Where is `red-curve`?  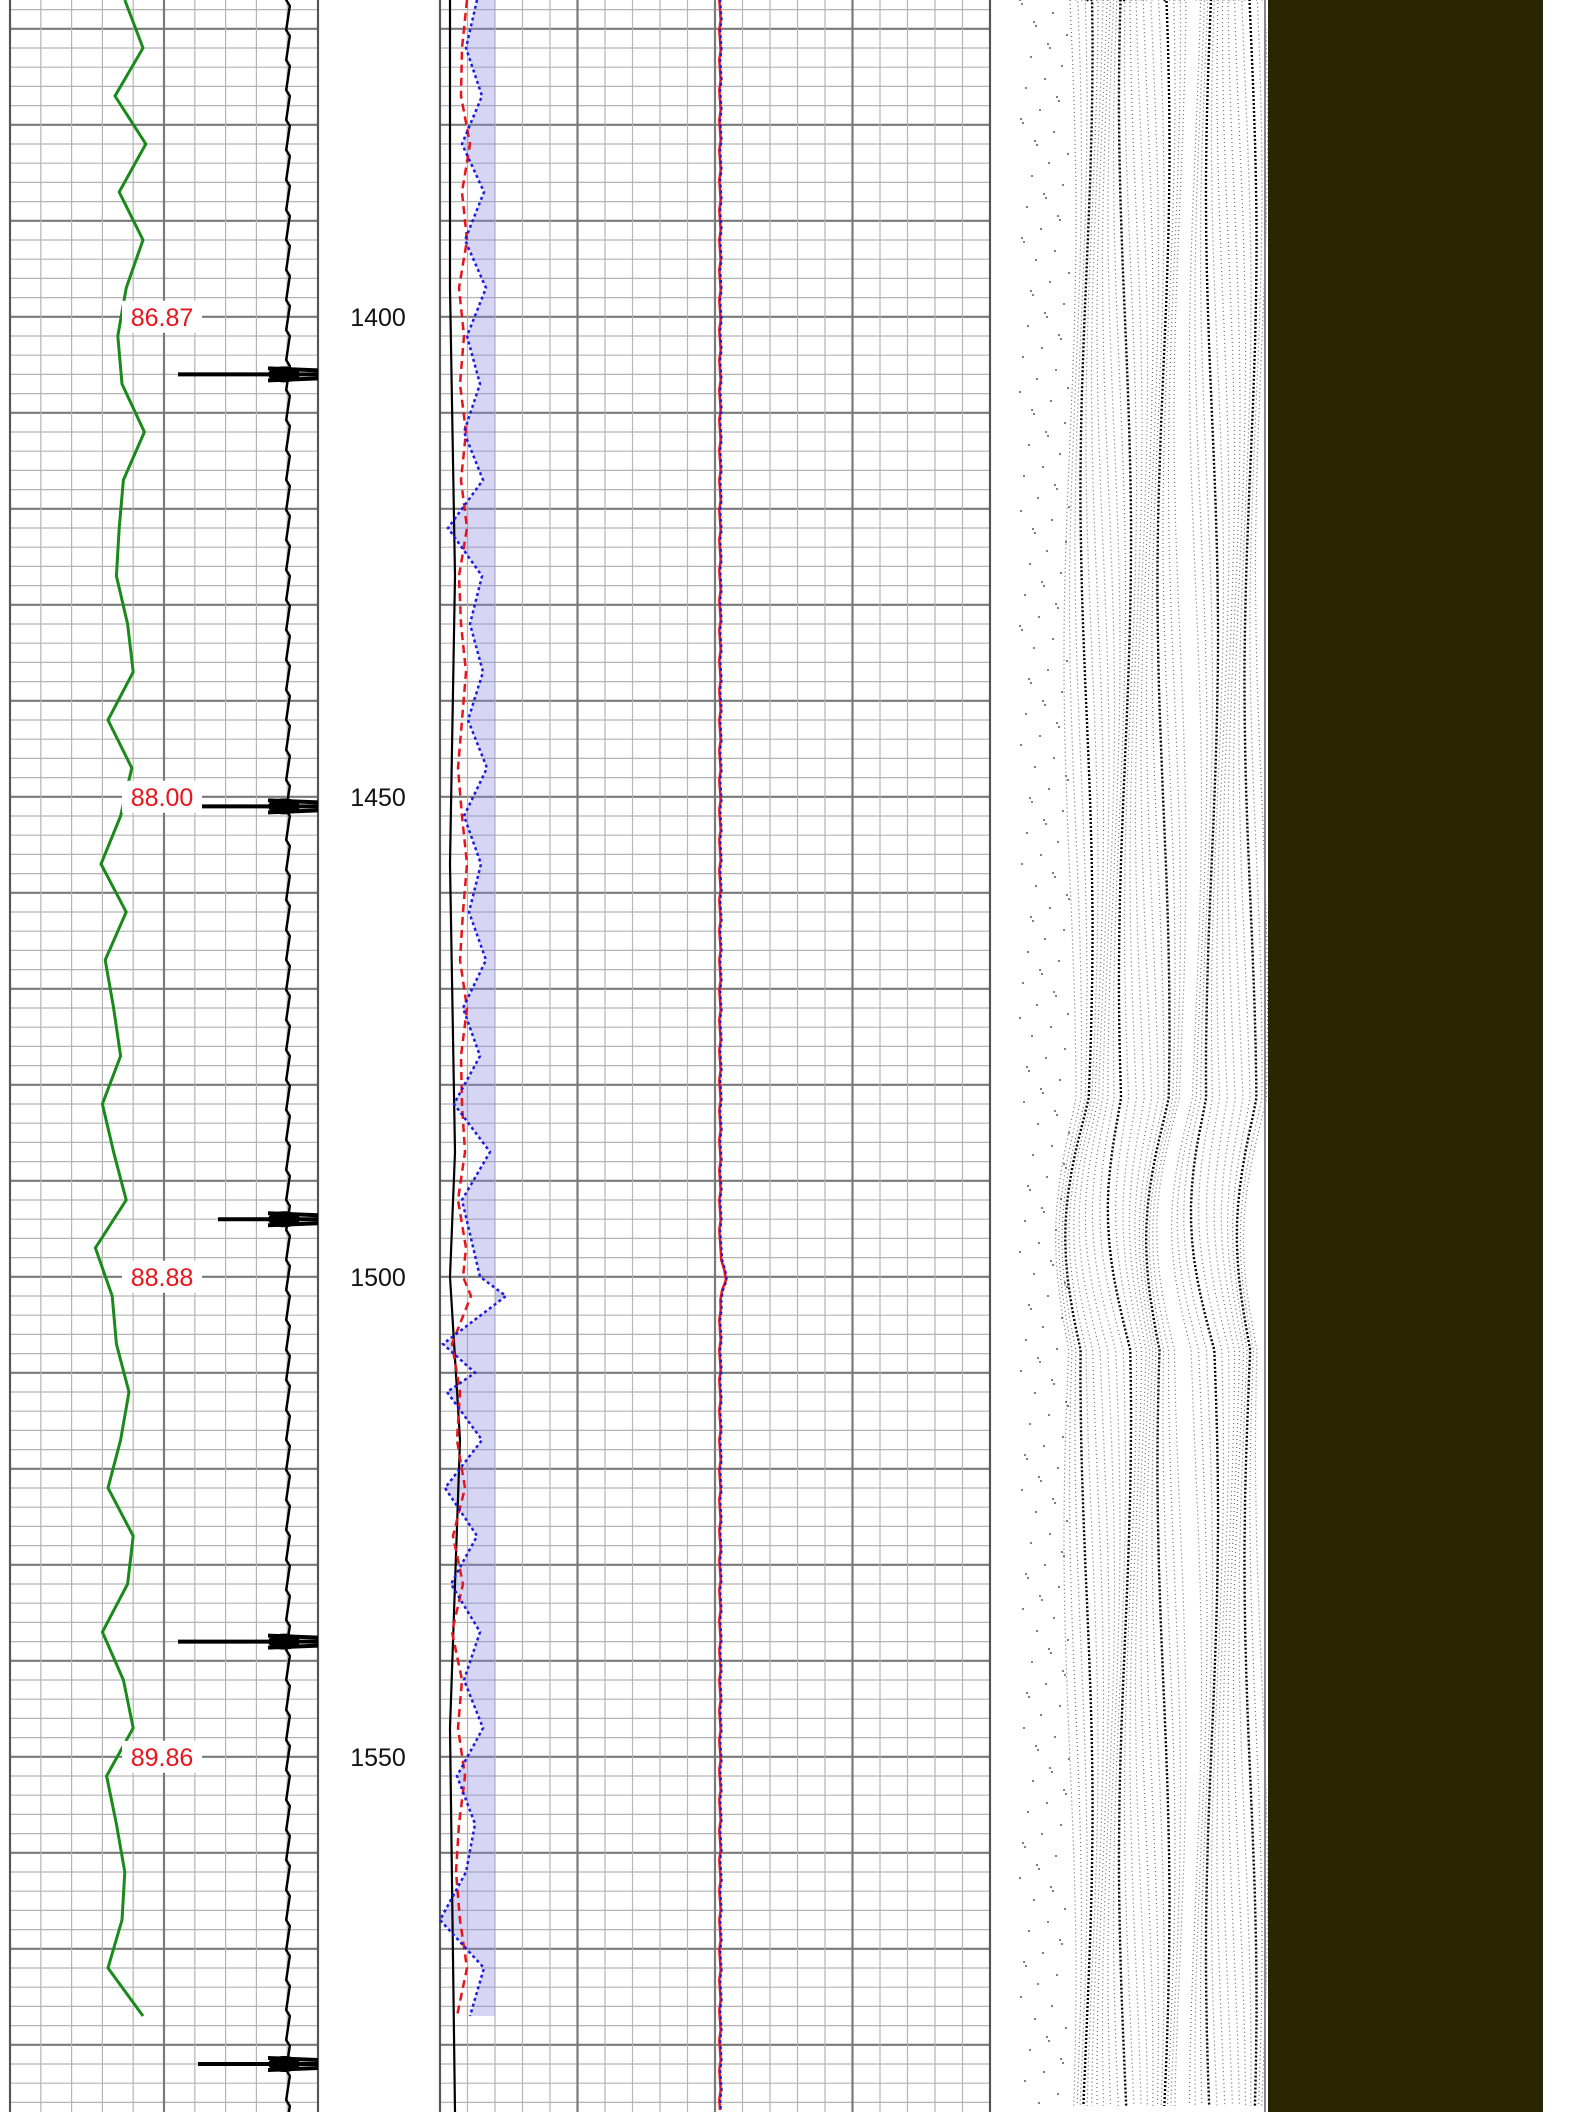
red-curve is located at coordinates (461, 1008).